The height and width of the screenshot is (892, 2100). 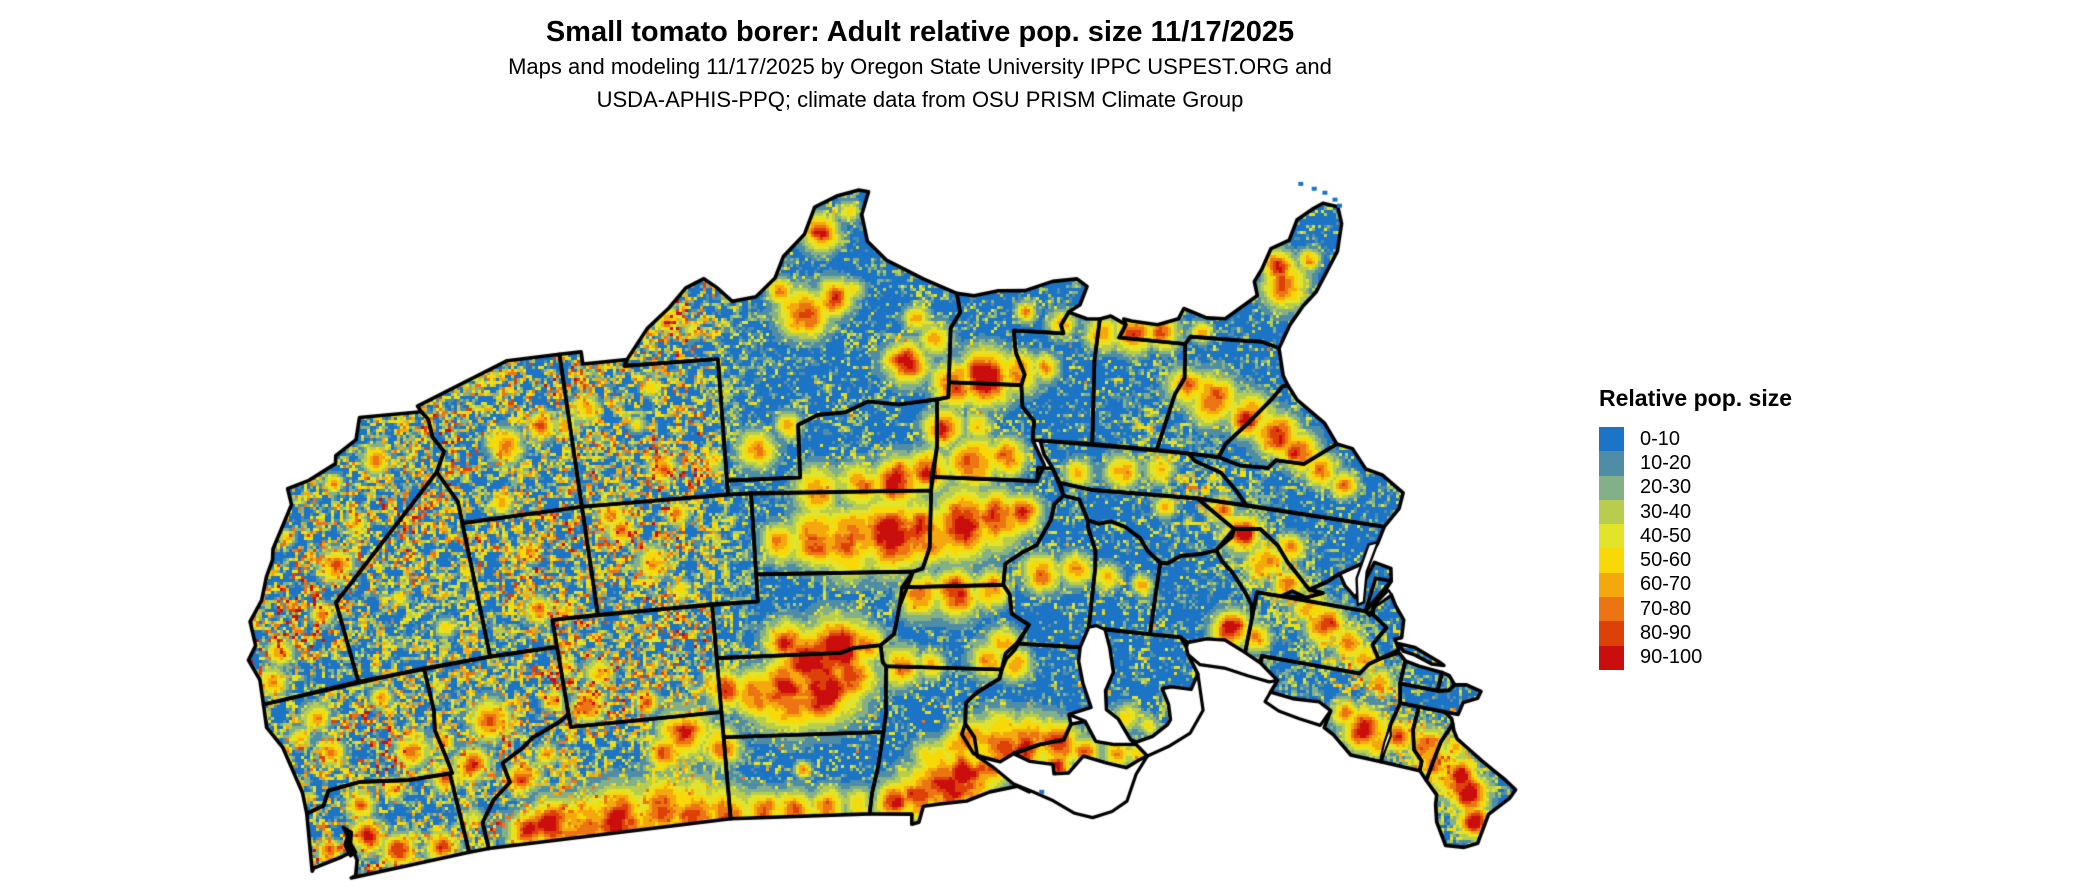 What do you see at coordinates (1666, 608) in the screenshot?
I see `legend-label: 70-80` at bounding box center [1666, 608].